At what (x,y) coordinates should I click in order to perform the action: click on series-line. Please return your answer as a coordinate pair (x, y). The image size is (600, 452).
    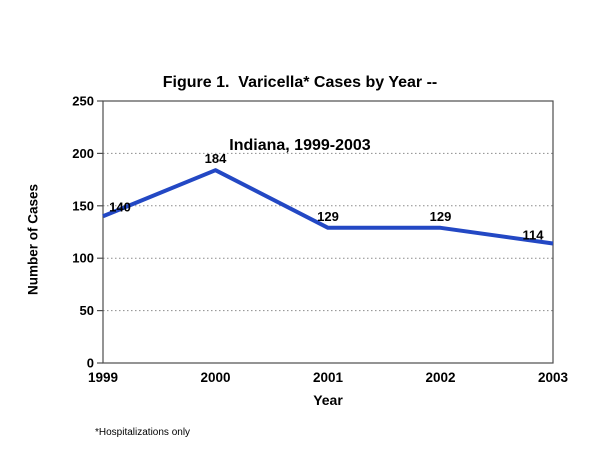
    Looking at the image, I should click on (328, 207).